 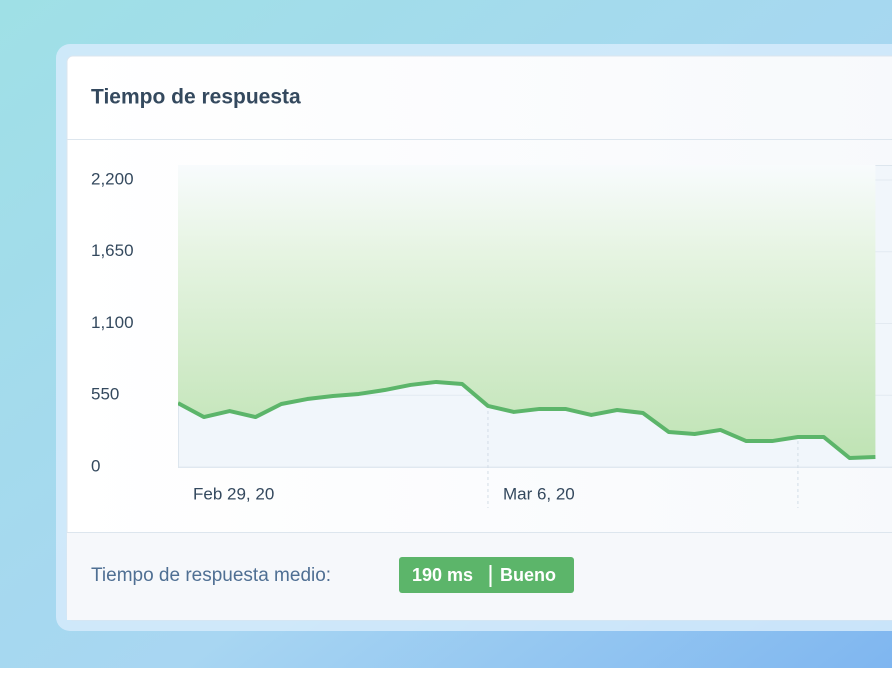 What do you see at coordinates (233, 493) in the screenshot?
I see `x-tick-label: Feb 29, 20` at bounding box center [233, 493].